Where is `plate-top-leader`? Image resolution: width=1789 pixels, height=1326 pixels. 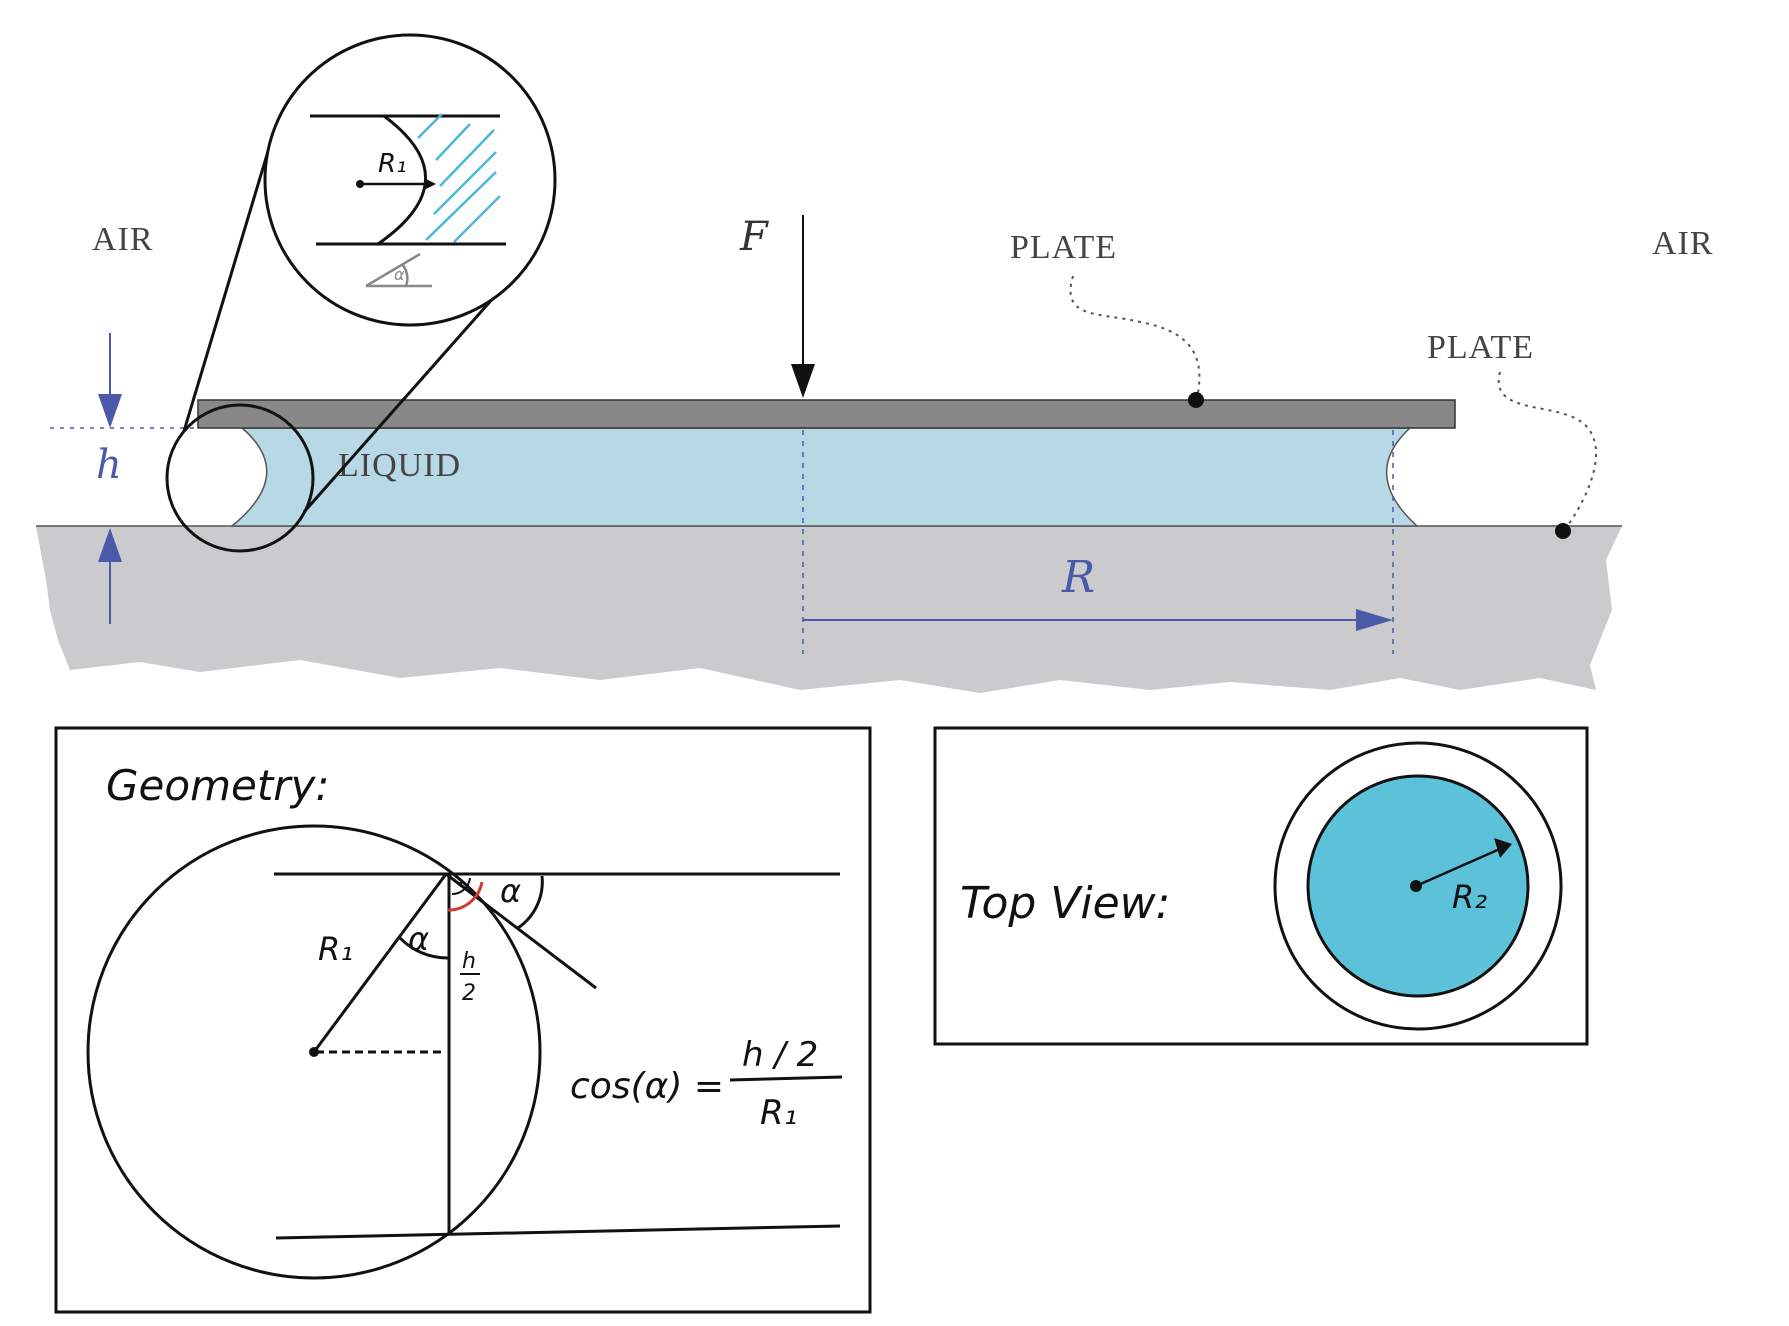 plate-top-leader is located at coordinates (1135, 337).